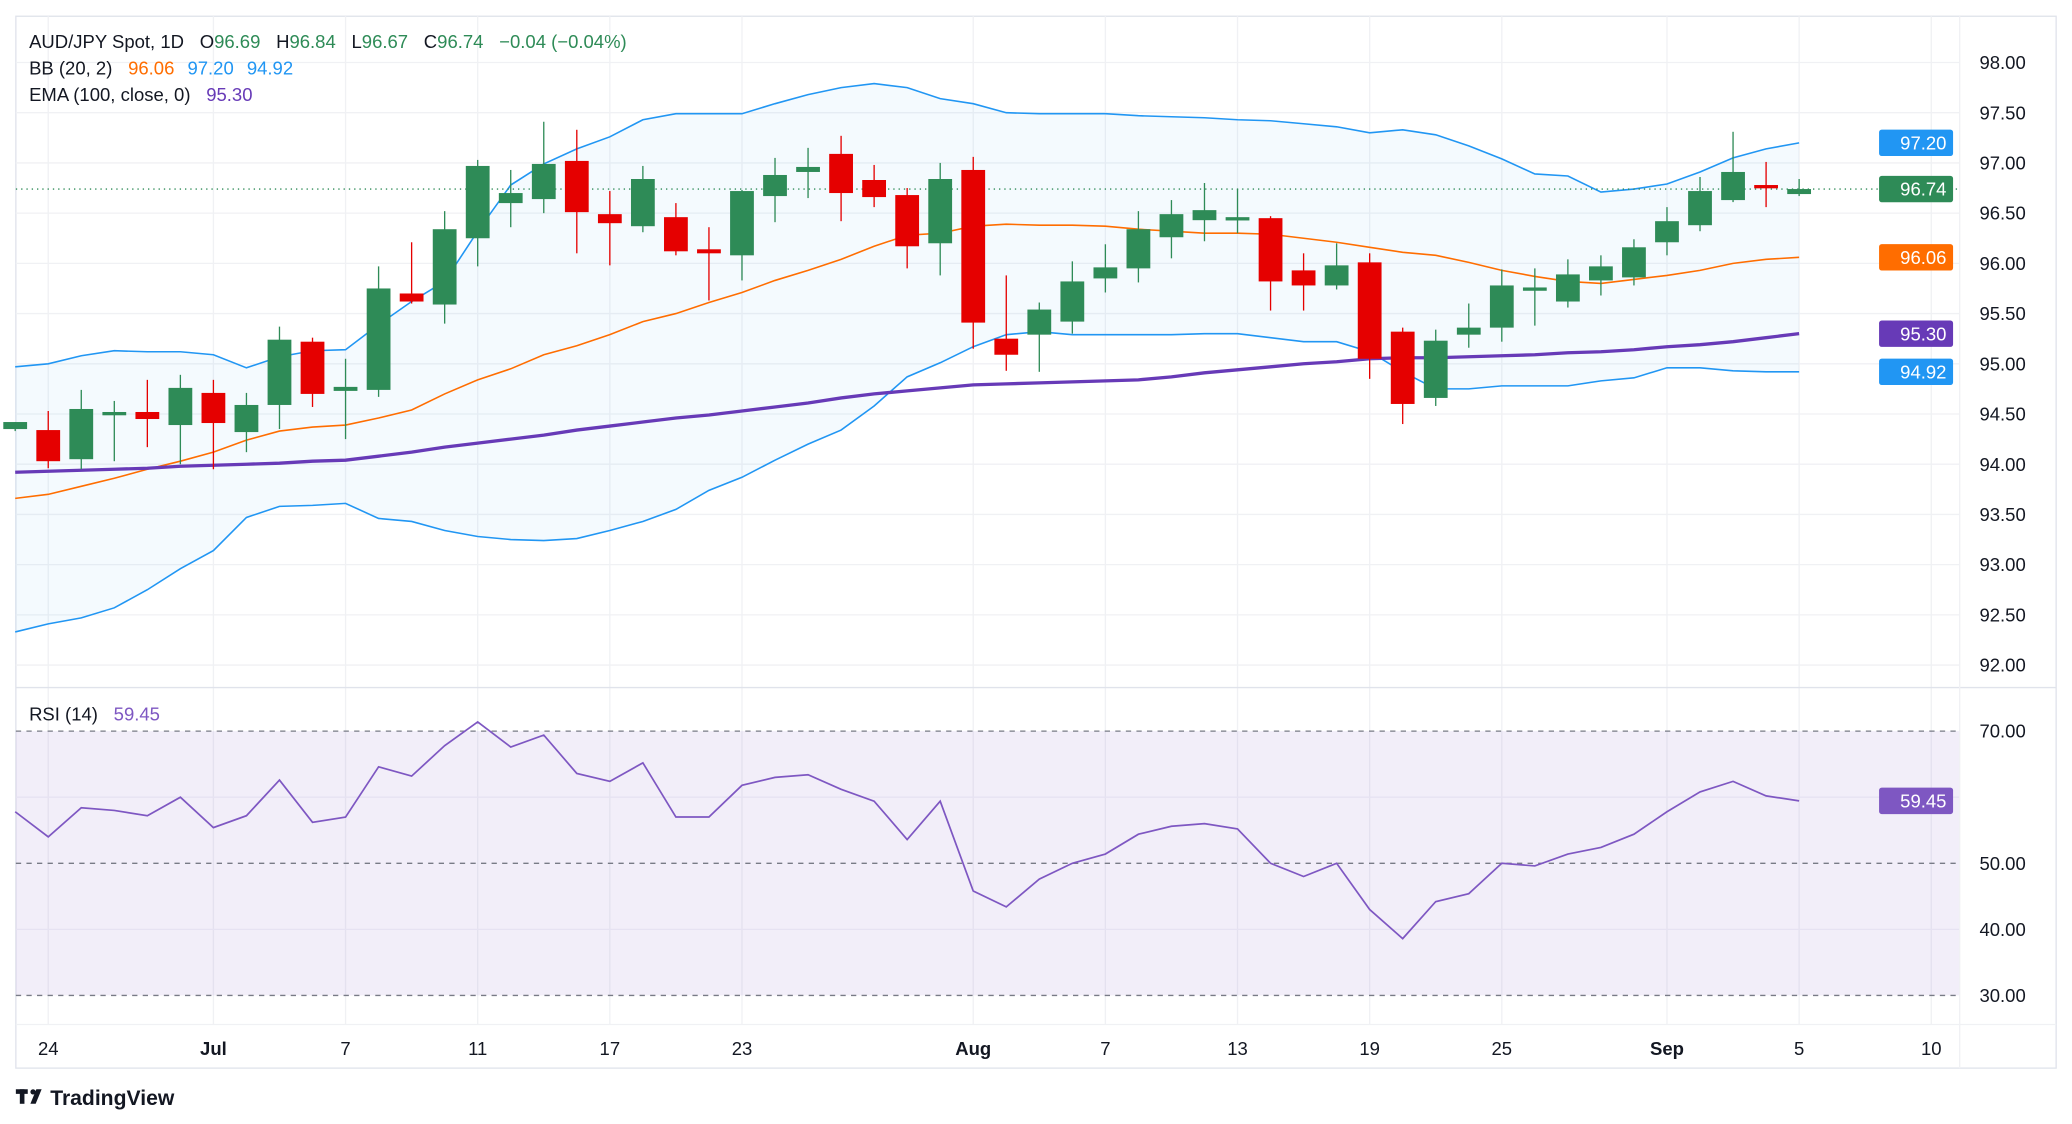 The image size is (2072, 1124). What do you see at coordinates (1667, 1048) in the screenshot?
I see `time-tick-label: Sep` at bounding box center [1667, 1048].